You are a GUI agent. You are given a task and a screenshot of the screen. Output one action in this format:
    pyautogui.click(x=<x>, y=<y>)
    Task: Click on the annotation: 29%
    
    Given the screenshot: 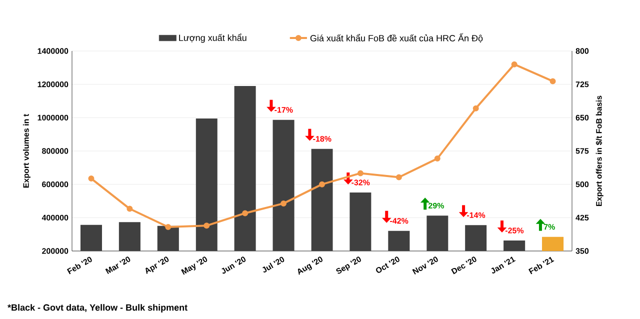 What is the action you would take?
    pyautogui.click(x=436, y=205)
    